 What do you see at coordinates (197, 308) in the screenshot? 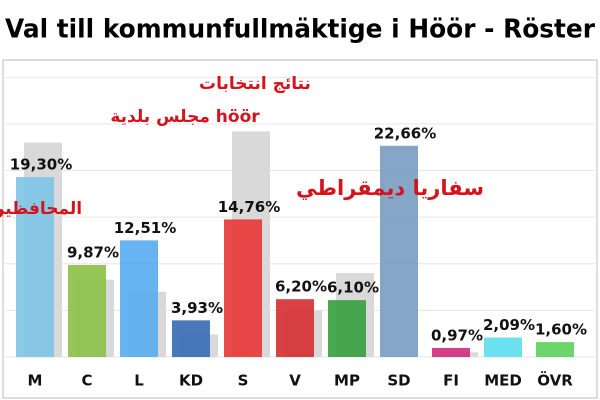
I see `value-label: 3,93%` at bounding box center [197, 308].